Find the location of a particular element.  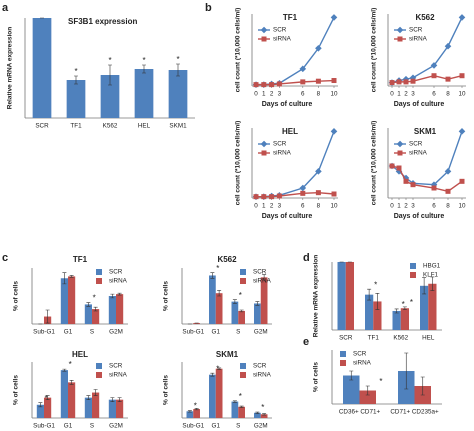

x-tick-label: S is located at coordinates (92, 332).